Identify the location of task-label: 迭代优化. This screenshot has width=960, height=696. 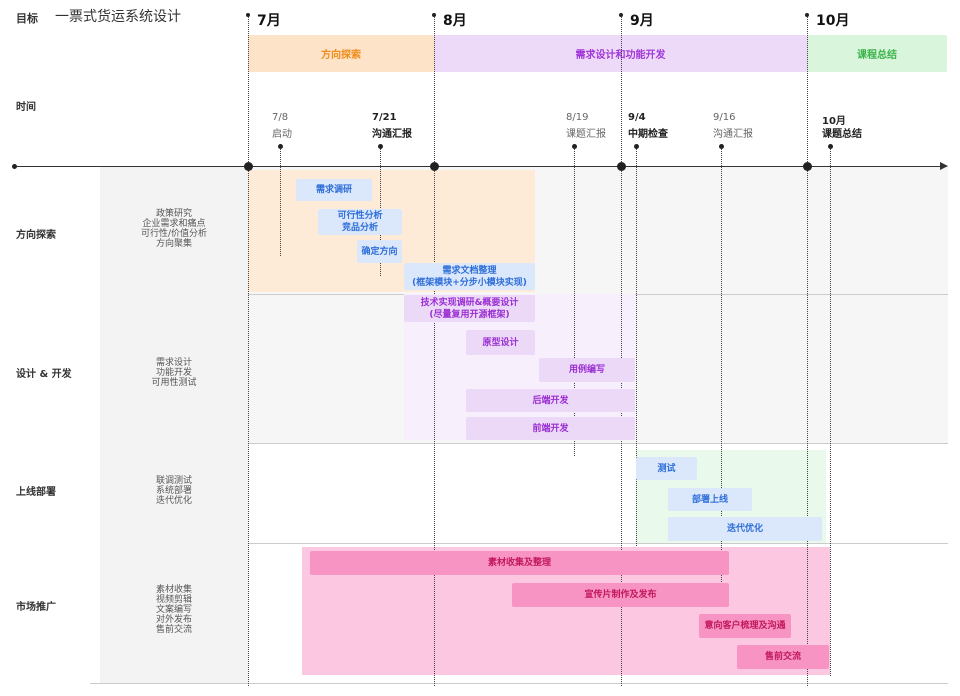
(744, 529).